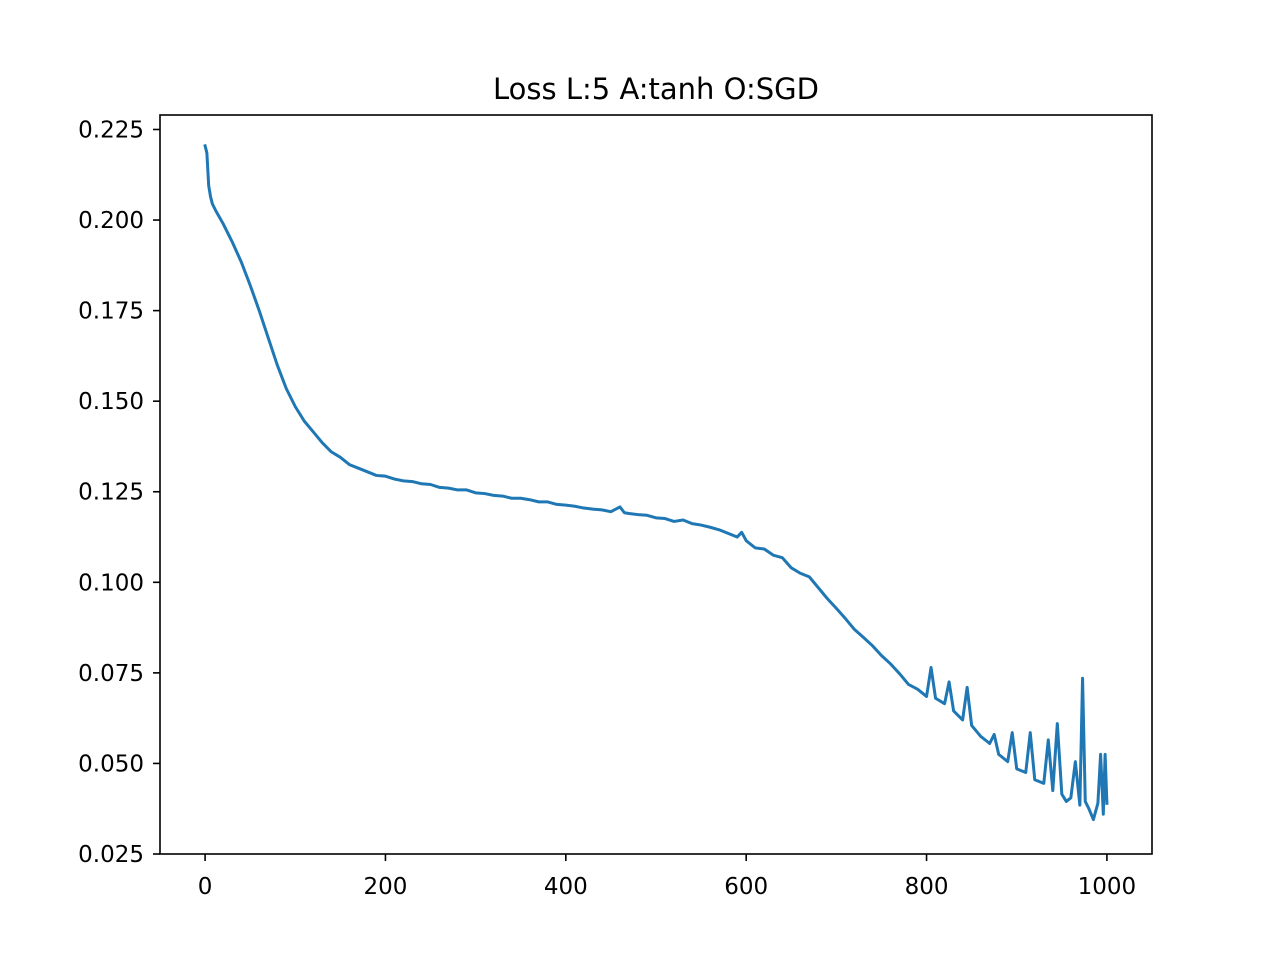 Image resolution: width=1280 pixels, height=960 pixels. I want to click on chart-title: Loss L:5 A:tanh O:SGD, so click(656, 89).